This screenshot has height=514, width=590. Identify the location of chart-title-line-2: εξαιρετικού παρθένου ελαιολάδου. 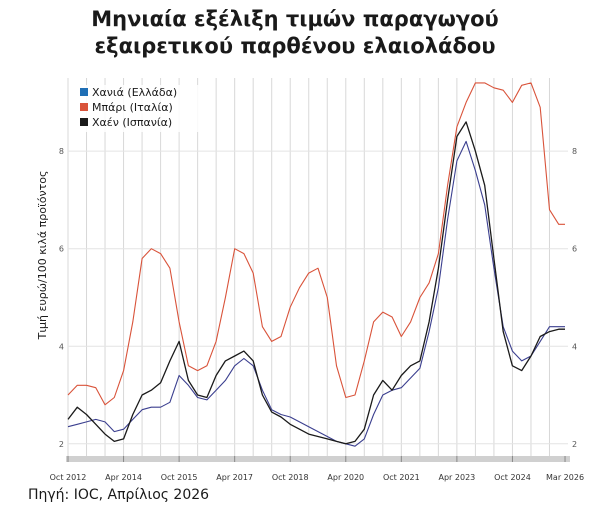
(295, 46).